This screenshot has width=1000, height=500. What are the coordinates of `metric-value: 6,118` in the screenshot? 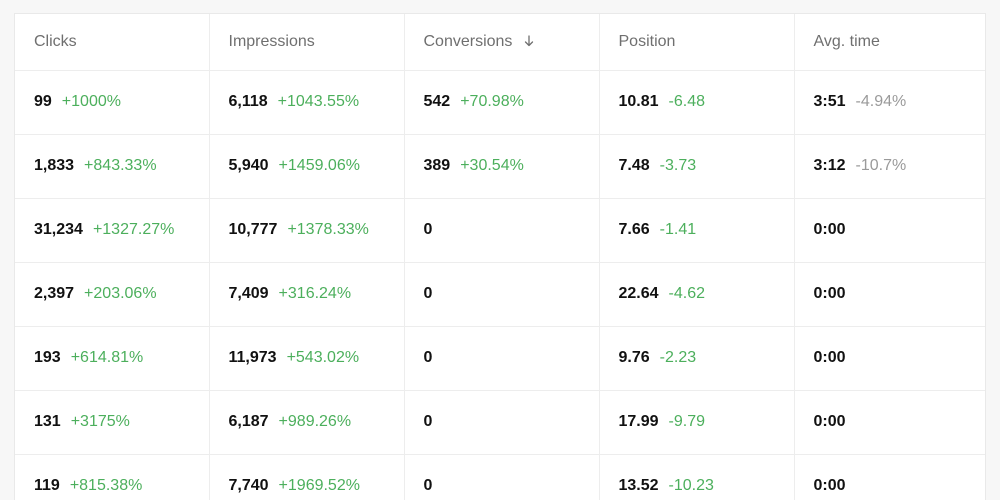 It's located at (248, 101).